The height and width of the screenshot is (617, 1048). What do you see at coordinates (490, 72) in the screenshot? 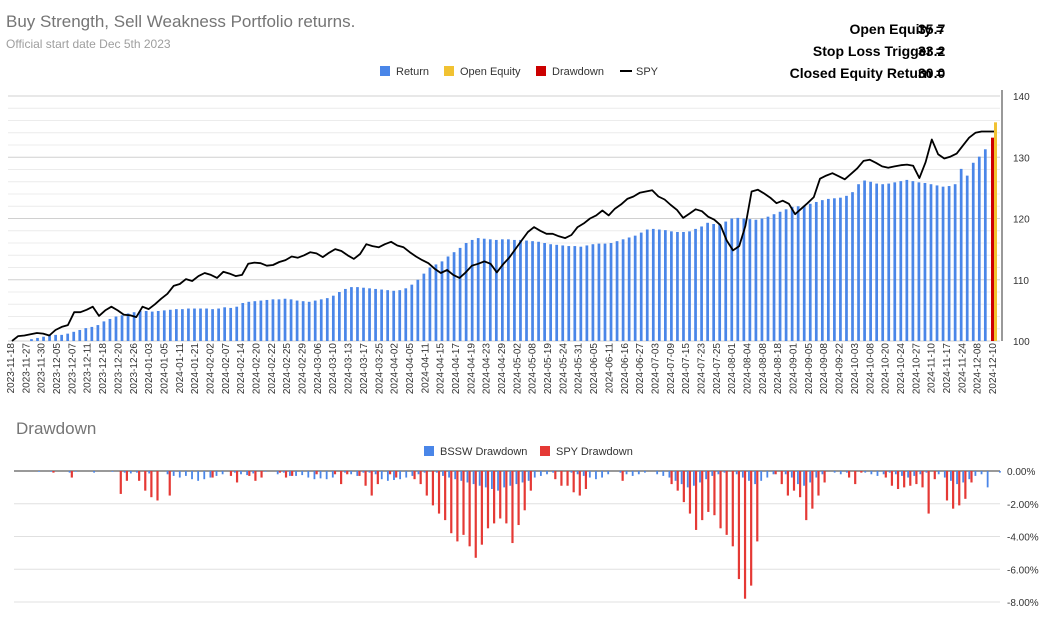
I see `legend-label: Open Equity` at bounding box center [490, 72].